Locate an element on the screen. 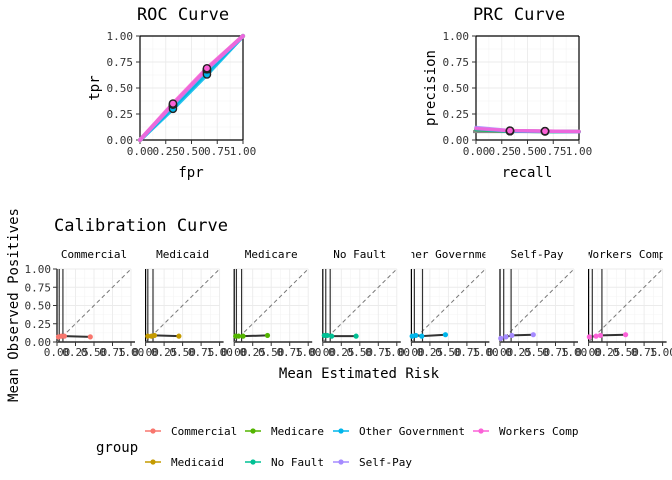 The image size is (672, 480). prc-line-workers-comp is located at coordinates (527, 130).